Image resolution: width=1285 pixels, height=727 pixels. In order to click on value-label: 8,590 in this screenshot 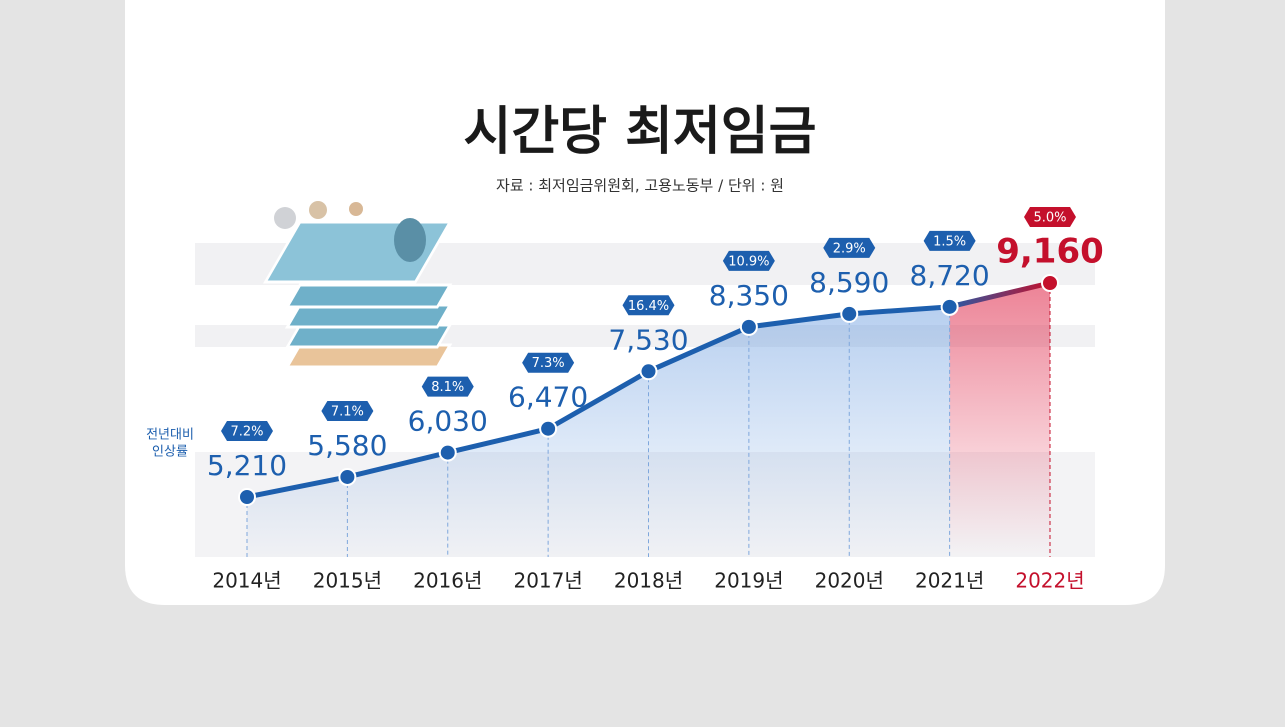, I will do `click(849, 282)`.